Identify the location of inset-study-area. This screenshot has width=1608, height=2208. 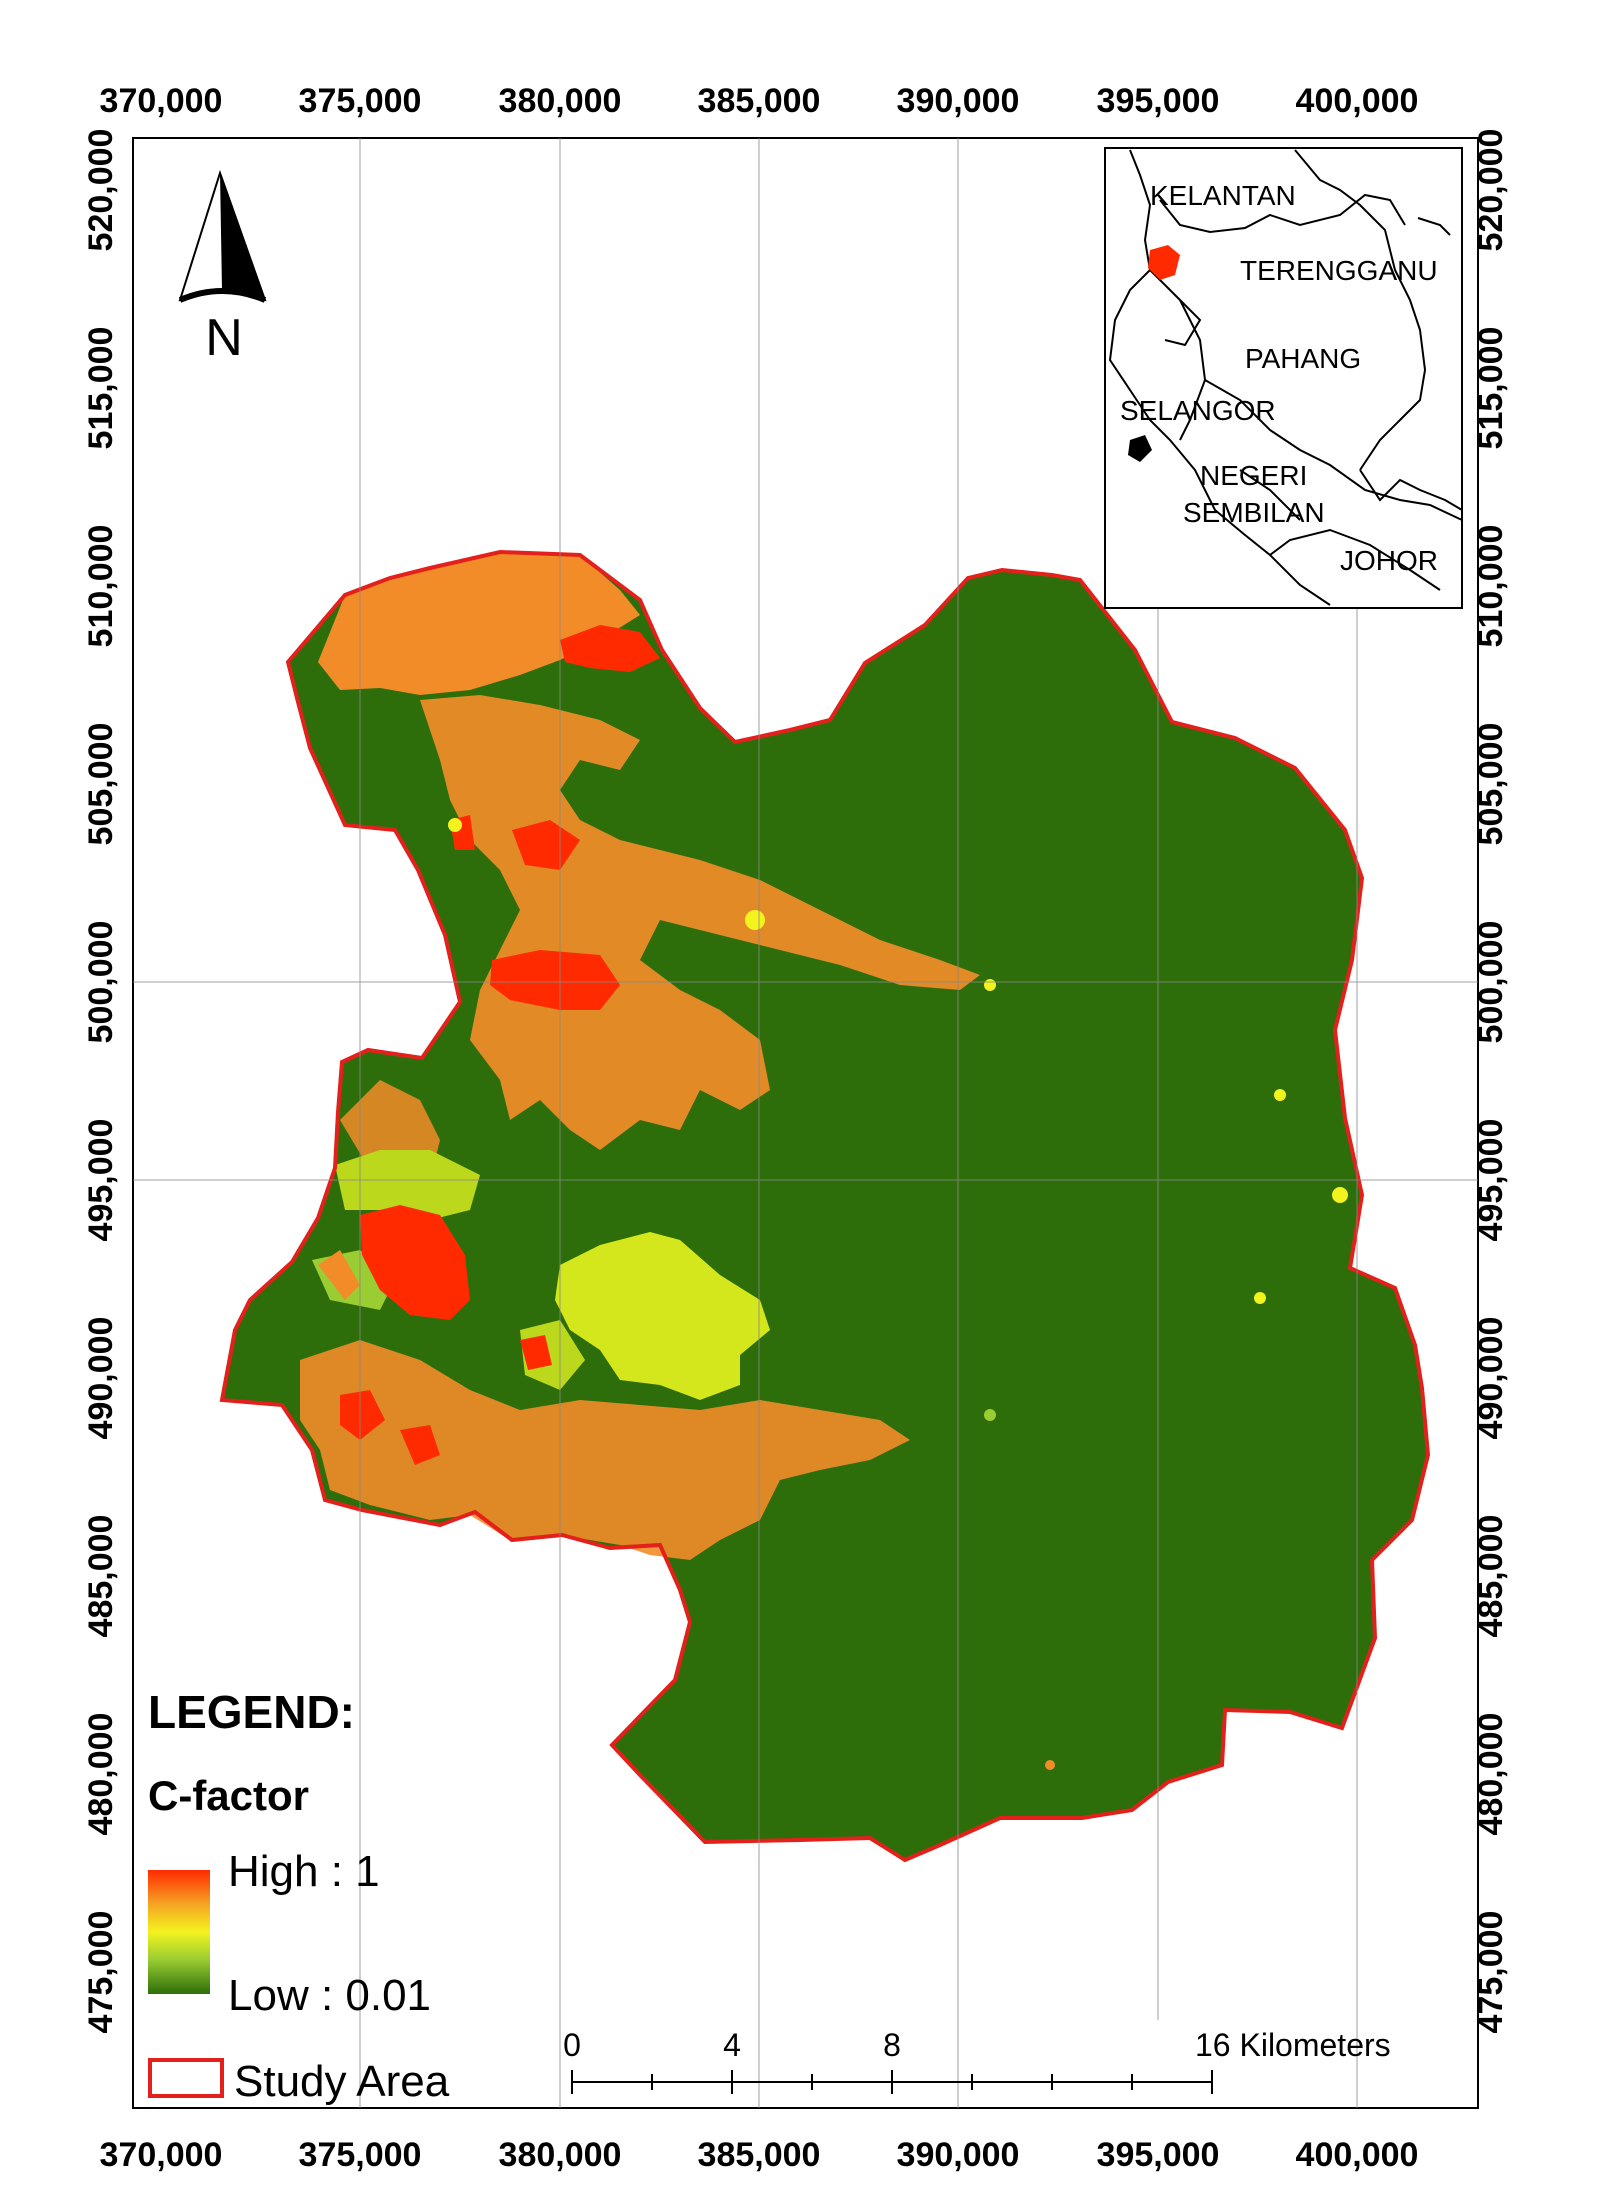
(1164, 262).